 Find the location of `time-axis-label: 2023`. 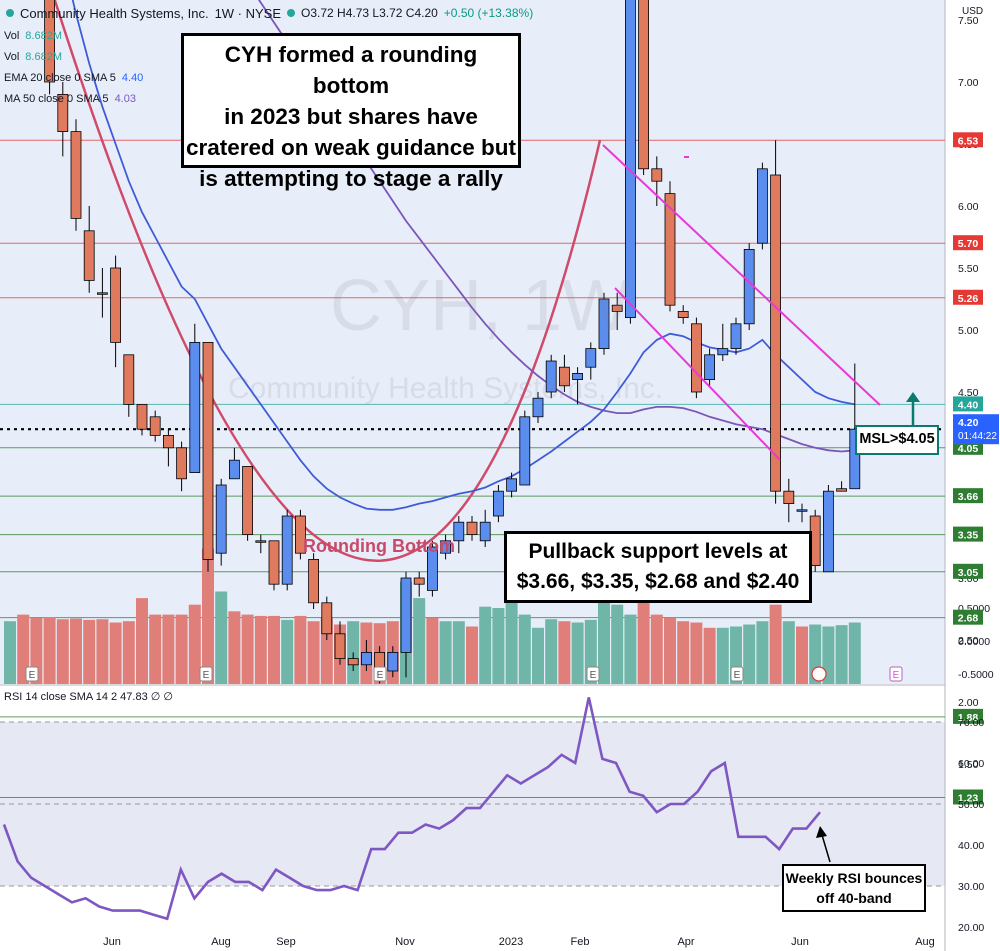

time-axis-label: 2023 is located at coordinates (511, 942).